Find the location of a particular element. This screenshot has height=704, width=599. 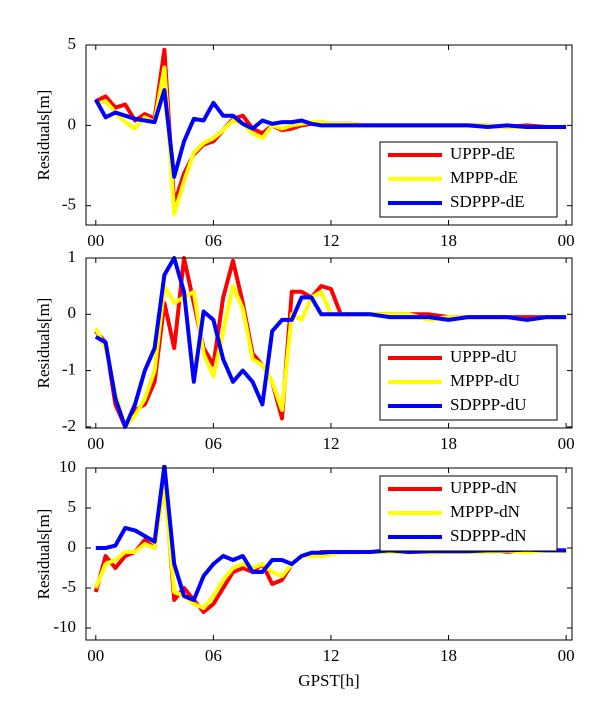

legend-label: SDPPP-dE is located at coordinates (487, 201).